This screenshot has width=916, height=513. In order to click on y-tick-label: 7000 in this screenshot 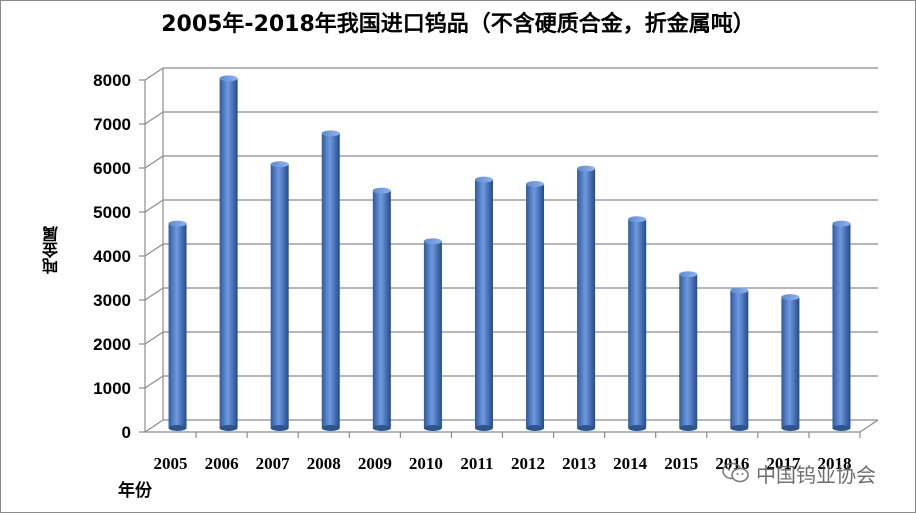, I will do `click(112, 124)`.